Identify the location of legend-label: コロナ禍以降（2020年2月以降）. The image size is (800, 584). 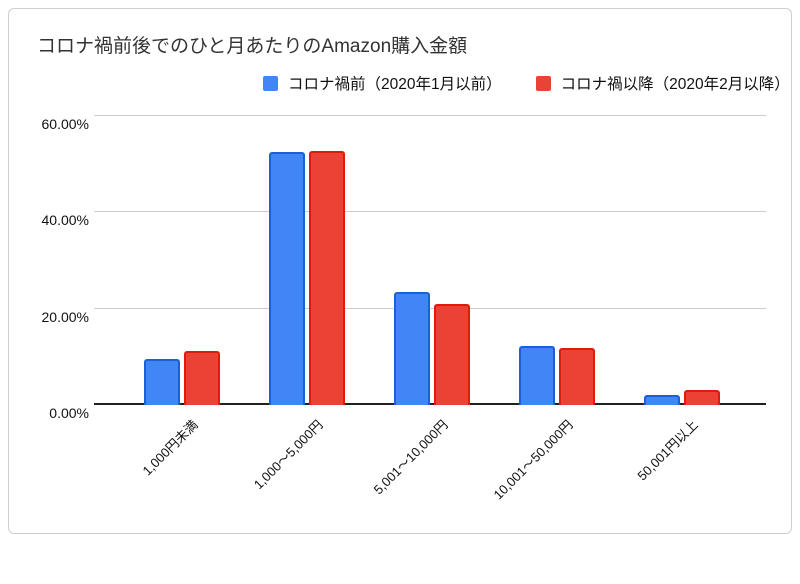
(675, 84).